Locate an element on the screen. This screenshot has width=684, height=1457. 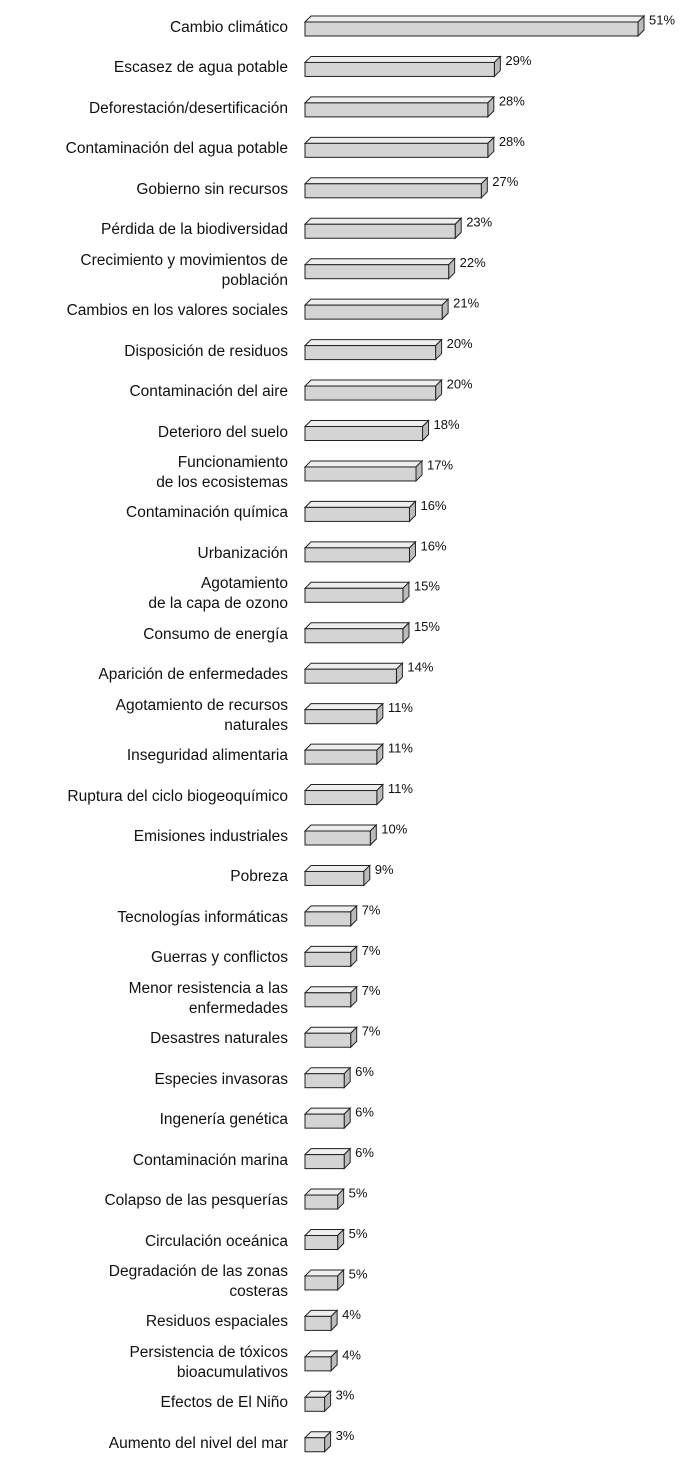
category-label: Inseguridad alimentaria is located at coordinates (207, 756).